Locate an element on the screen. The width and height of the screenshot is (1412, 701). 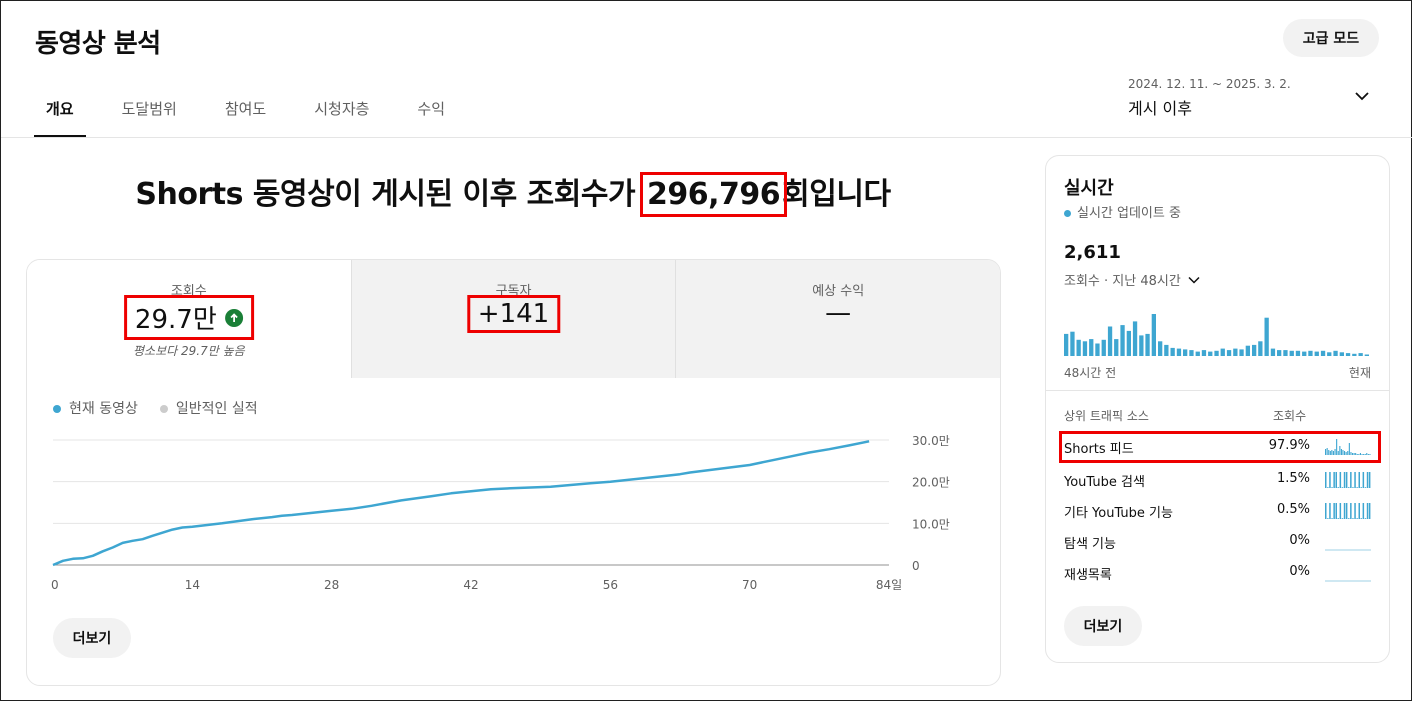
traffic-source-name: 탐색 기능 is located at coordinates (1090, 544).